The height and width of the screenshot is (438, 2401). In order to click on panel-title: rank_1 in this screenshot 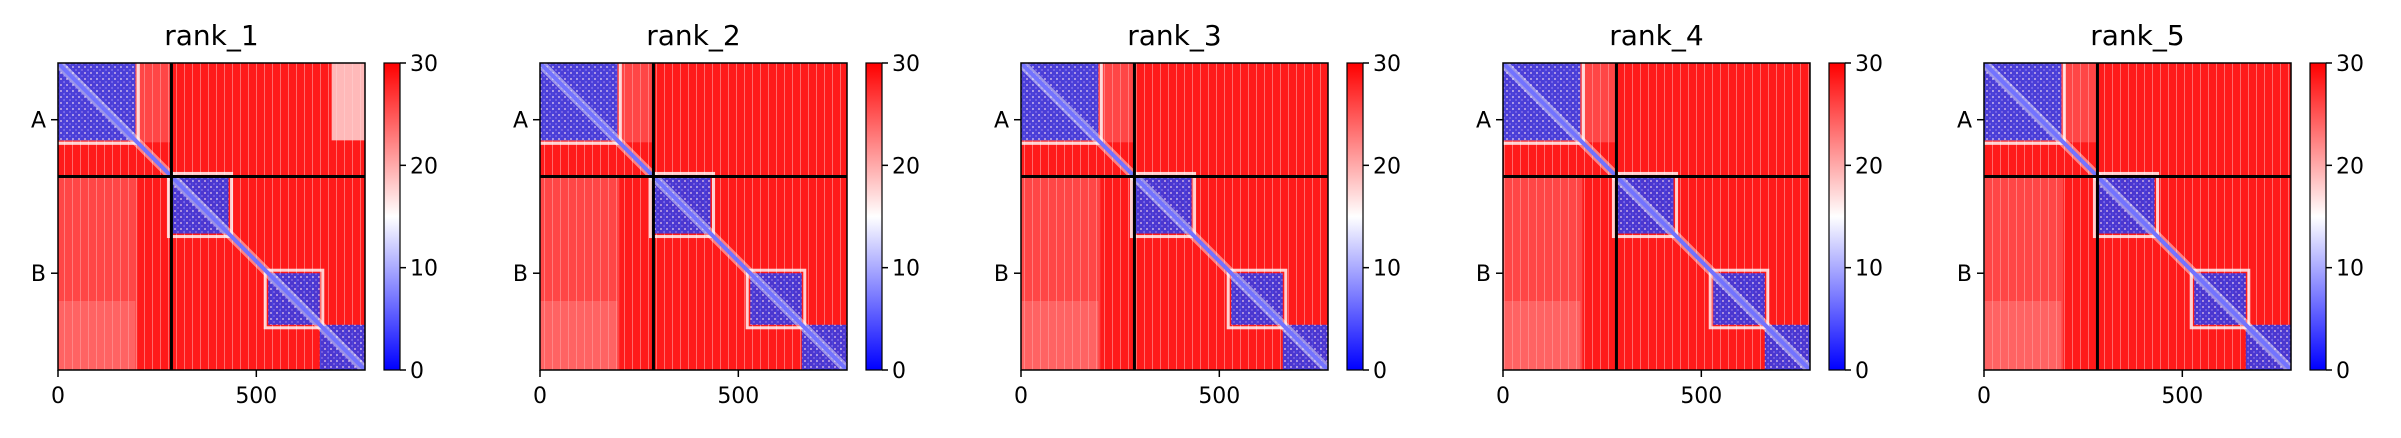, I will do `click(211, 35)`.